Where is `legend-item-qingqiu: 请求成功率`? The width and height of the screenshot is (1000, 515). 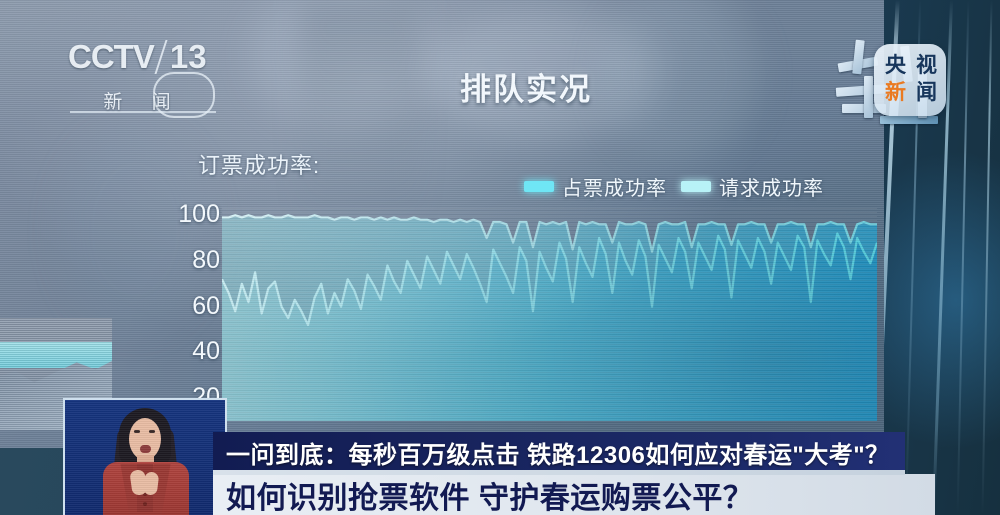
legend-item-qingqiu: 请求成功率 is located at coordinates (752, 186).